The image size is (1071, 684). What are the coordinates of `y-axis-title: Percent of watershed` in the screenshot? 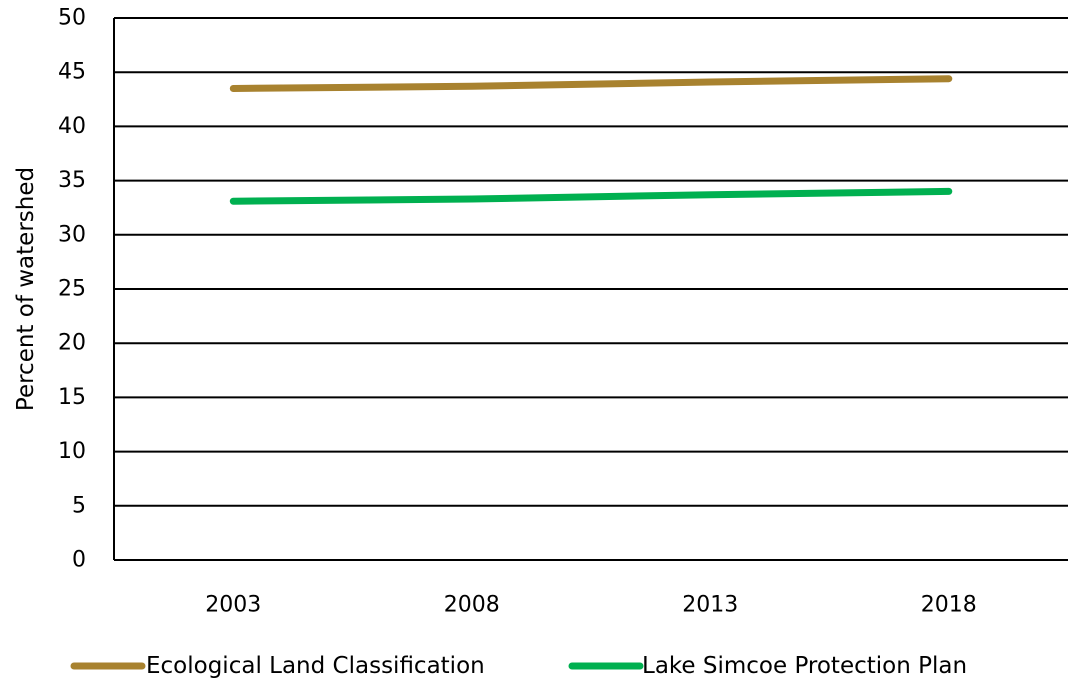 It's located at (26, 289).